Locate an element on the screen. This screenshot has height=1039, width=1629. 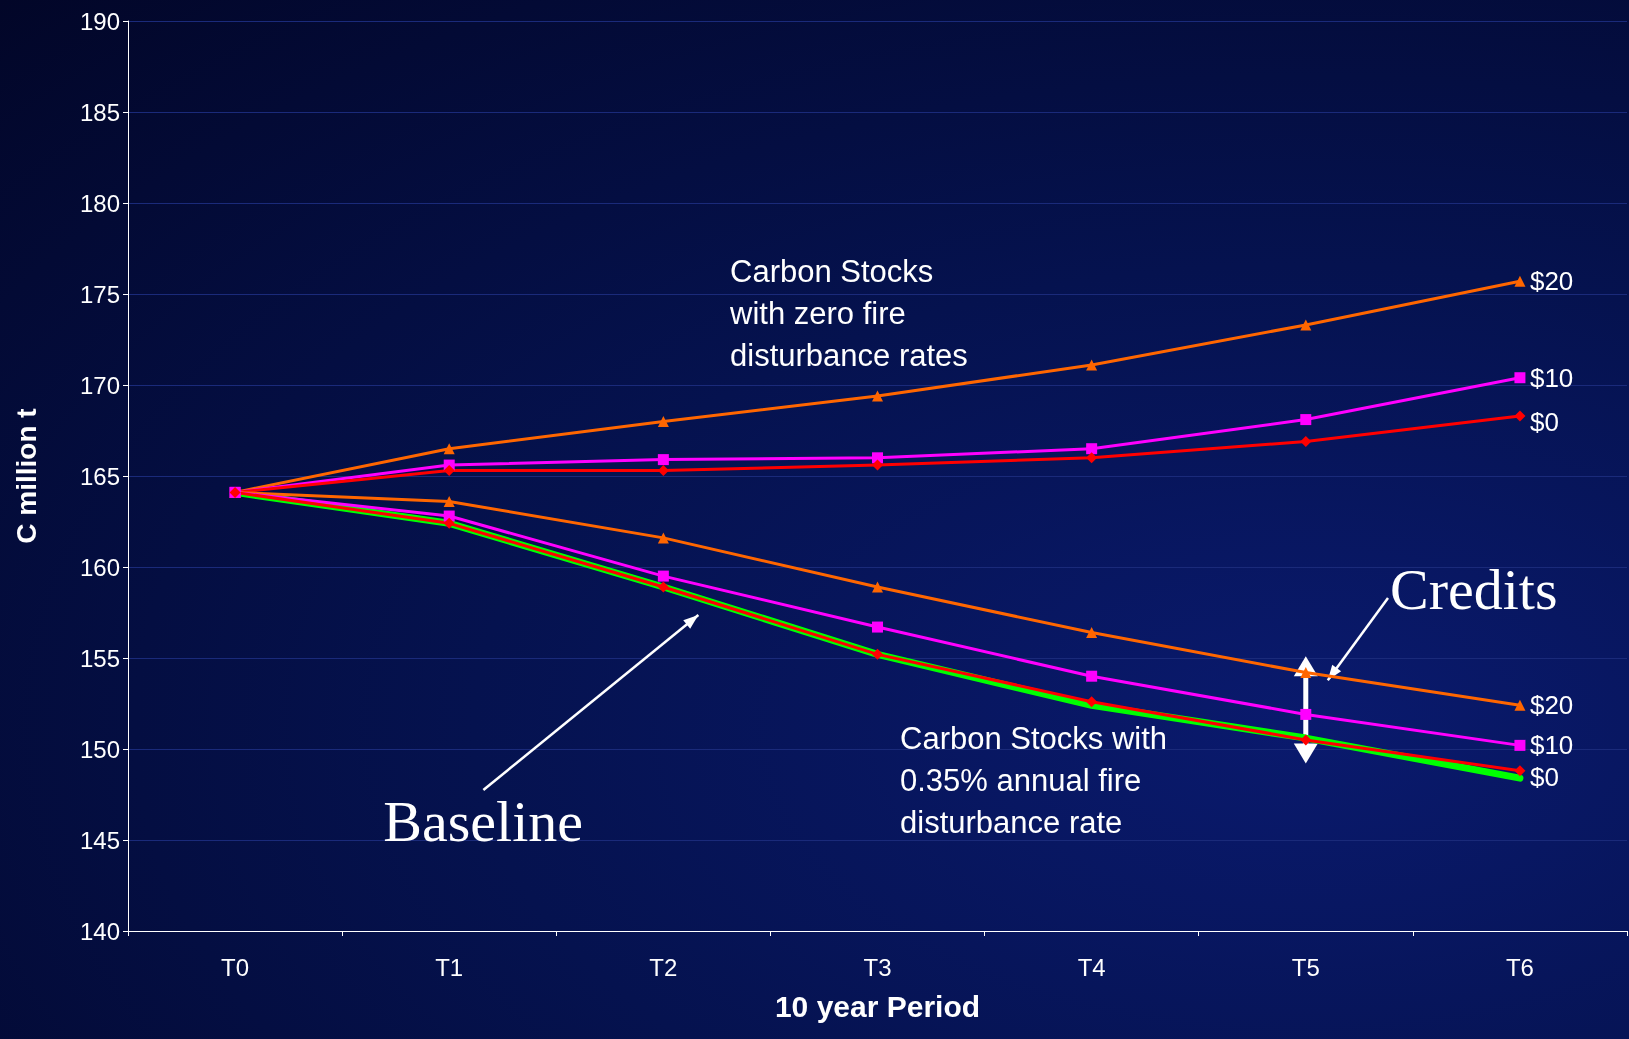
y-tick-label: 150 is located at coordinates (99, 749).